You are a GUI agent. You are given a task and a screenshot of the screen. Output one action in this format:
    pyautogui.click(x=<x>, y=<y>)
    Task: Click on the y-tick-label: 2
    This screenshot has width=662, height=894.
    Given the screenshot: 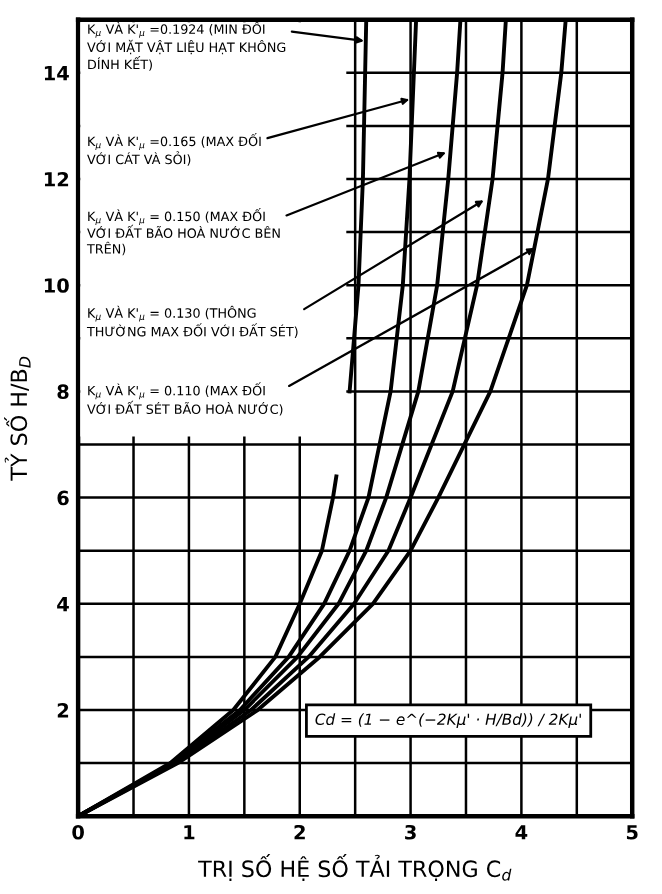 What is the action you would take?
    pyautogui.click(x=63, y=710)
    